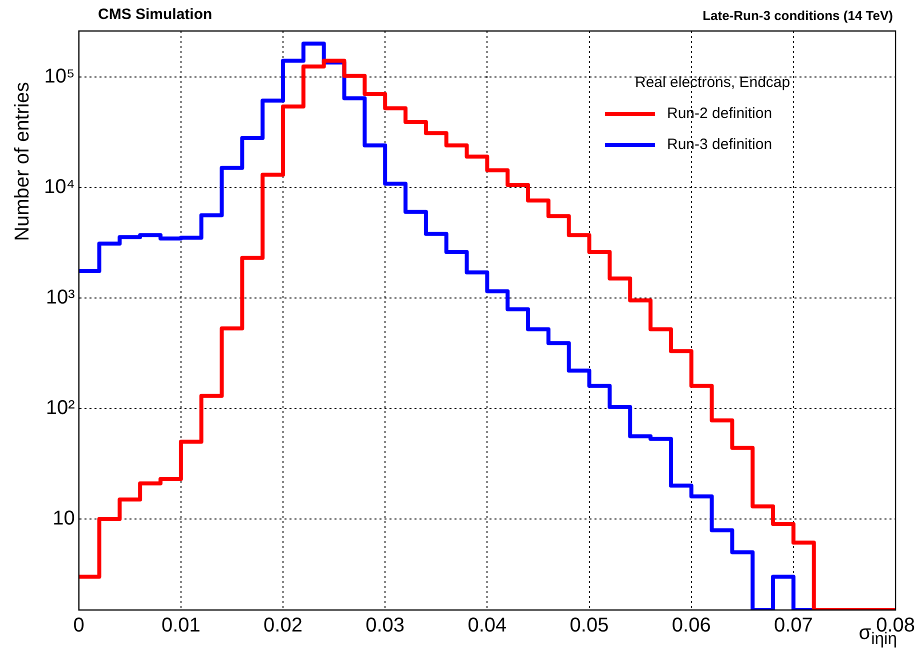  Describe the element at coordinates (719, 113) in the screenshot. I see `legend-label: Run-2 definition` at that location.